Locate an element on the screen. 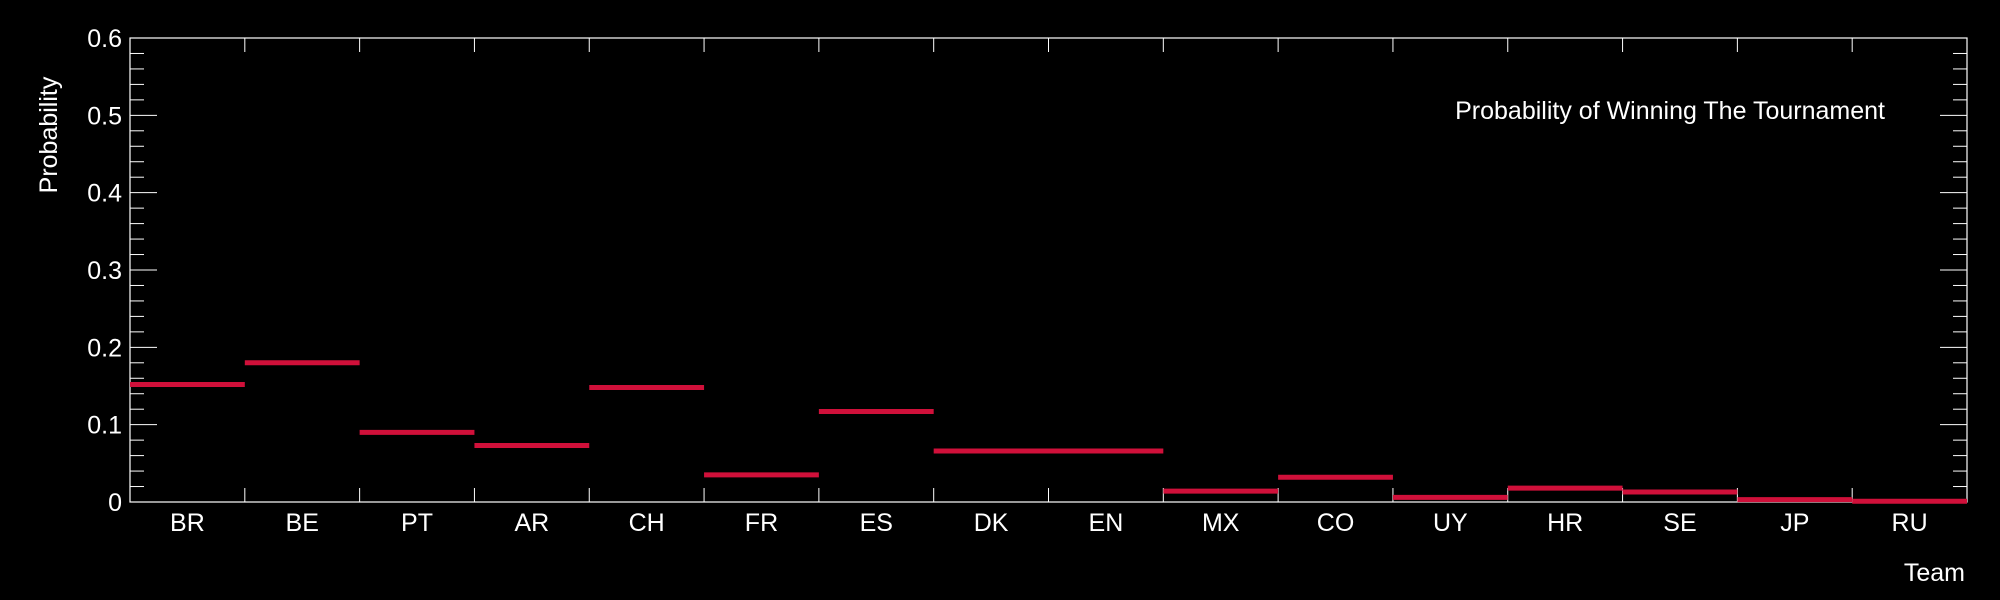  y-tick-labels: 0 0.1 0.2 0.3 0.4 0.5 0.6 is located at coordinates (104, 271).